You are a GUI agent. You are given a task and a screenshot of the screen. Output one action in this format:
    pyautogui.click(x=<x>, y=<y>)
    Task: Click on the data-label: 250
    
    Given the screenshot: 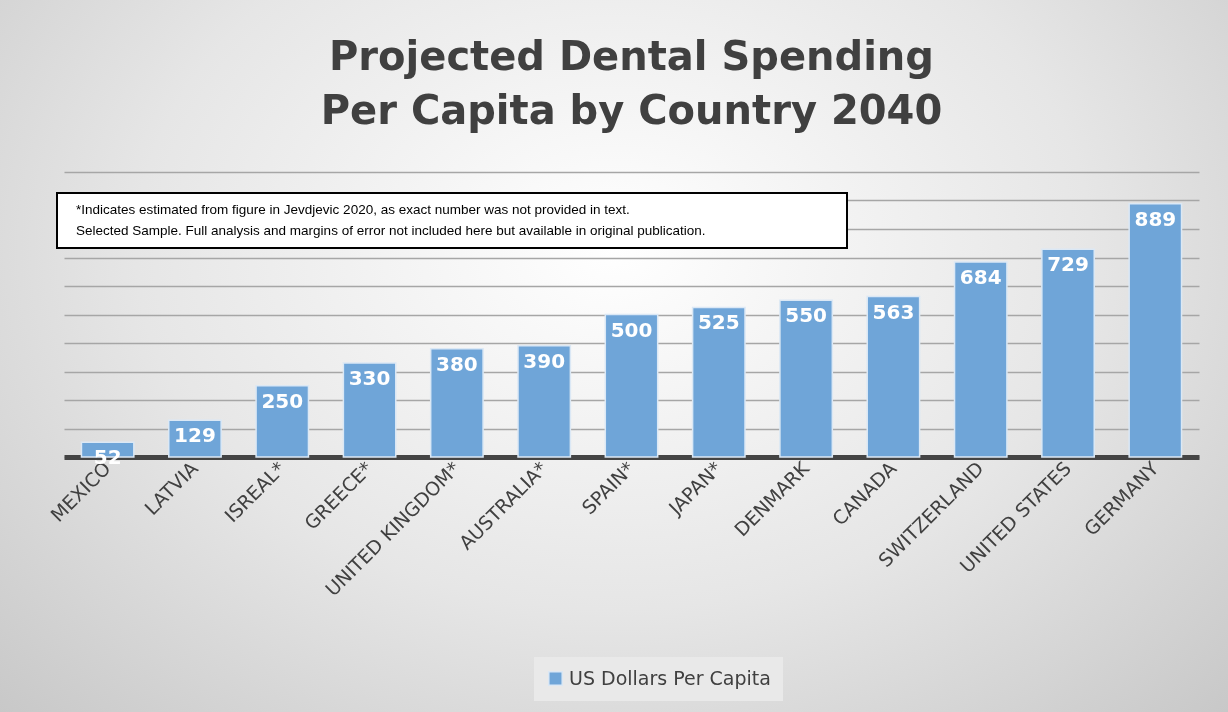 What is the action you would take?
    pyautogui.click(x=282, y=400)
    